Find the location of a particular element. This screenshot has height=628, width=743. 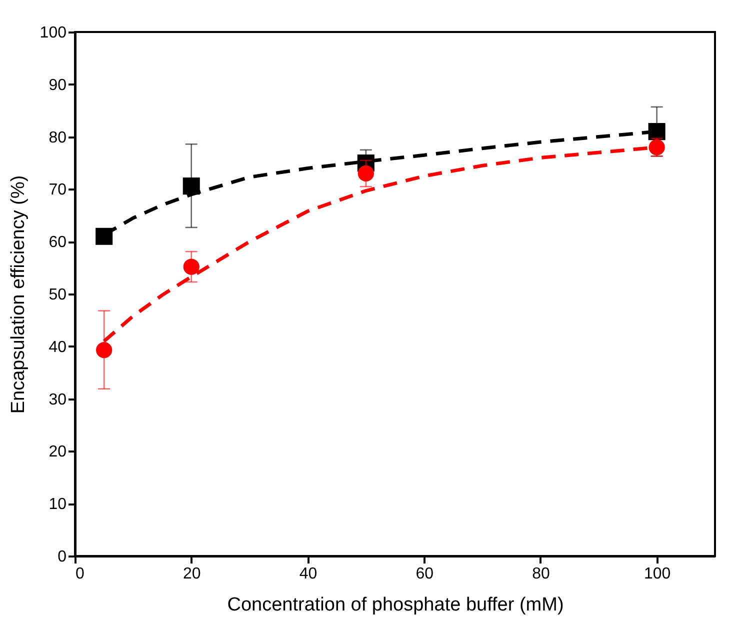

y-tick-label: 0 is located at coordinates (62, 557).